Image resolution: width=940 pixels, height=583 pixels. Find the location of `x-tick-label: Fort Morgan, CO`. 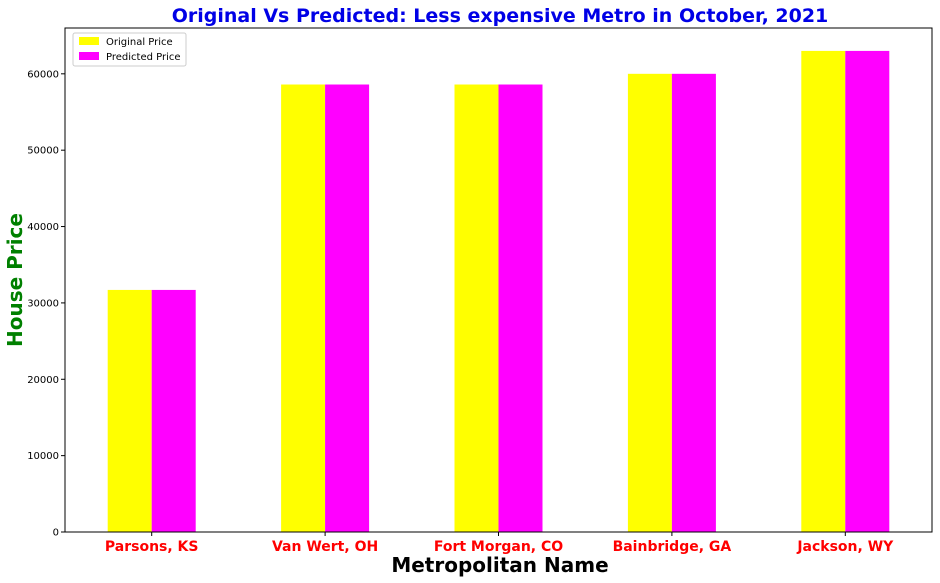

x-tick-label: Fort Morgan, CO is located at coordinates (498, 547).